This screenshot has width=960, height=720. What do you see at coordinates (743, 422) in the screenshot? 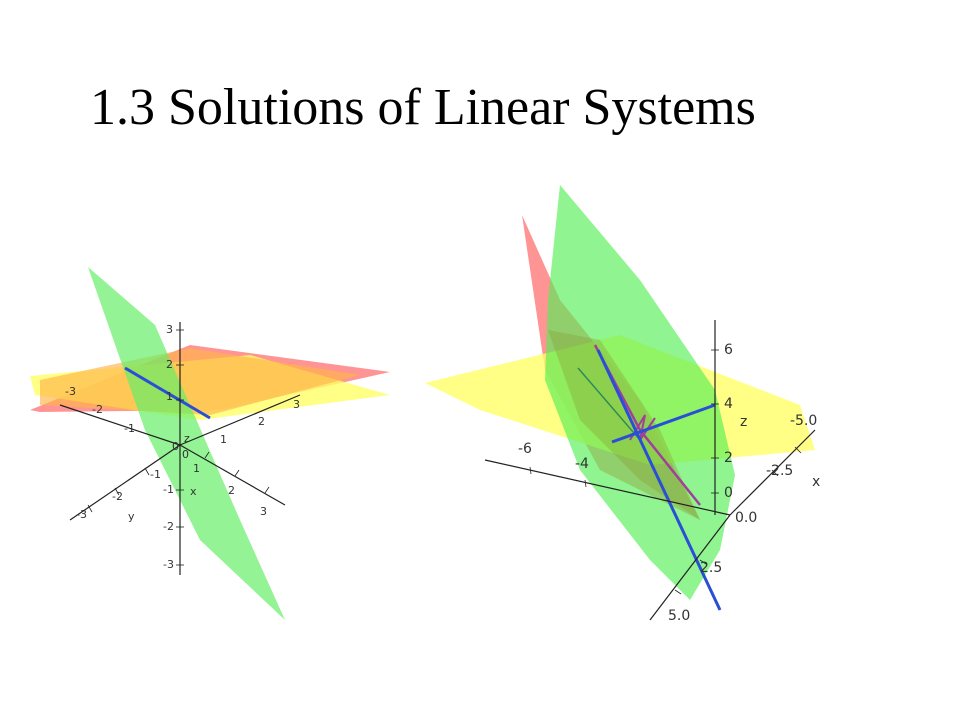
I see `right-axis-label-z: z` at bounding box center [743, 422].